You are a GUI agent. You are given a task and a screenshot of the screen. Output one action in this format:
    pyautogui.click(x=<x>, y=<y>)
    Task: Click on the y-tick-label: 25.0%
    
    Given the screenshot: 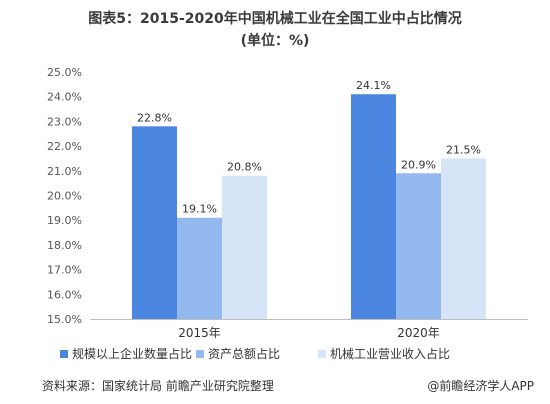 What is the action you would take?
    pyautogui.click(x=64, y=72)
    